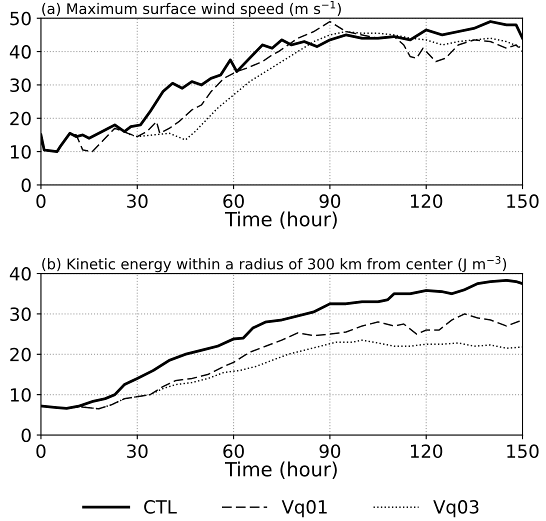 The height and width of the screenshot is (521, 546). I want to click on legend-label: CTL, so click(160, 507).